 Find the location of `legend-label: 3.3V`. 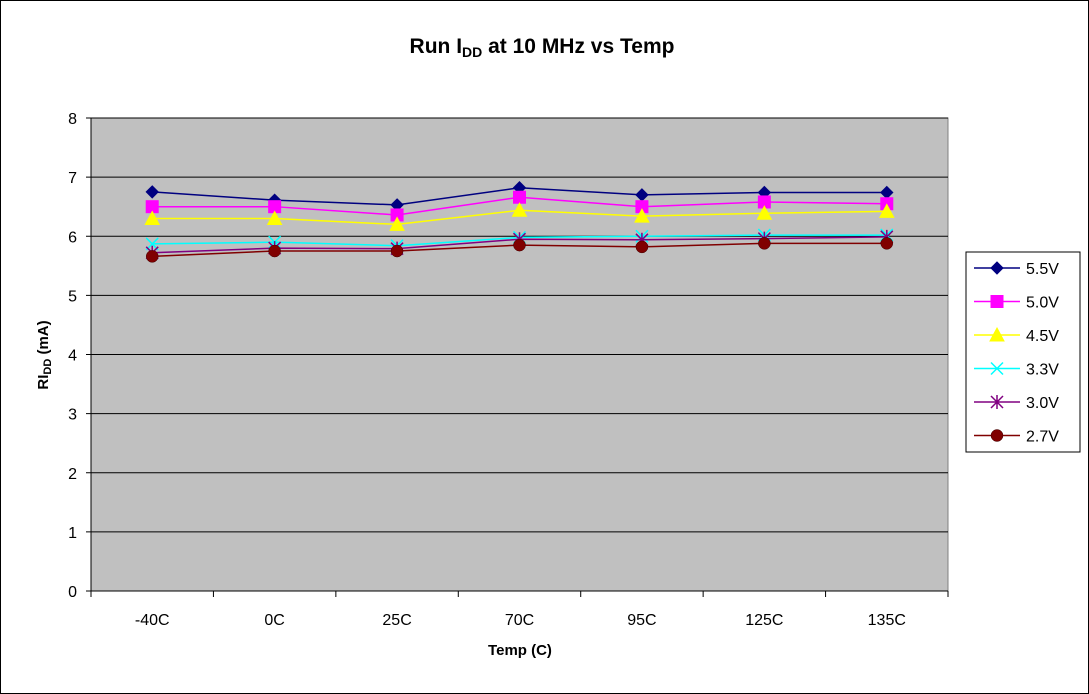

legend-label: 3.3V is located at coordinates (1042, 370).